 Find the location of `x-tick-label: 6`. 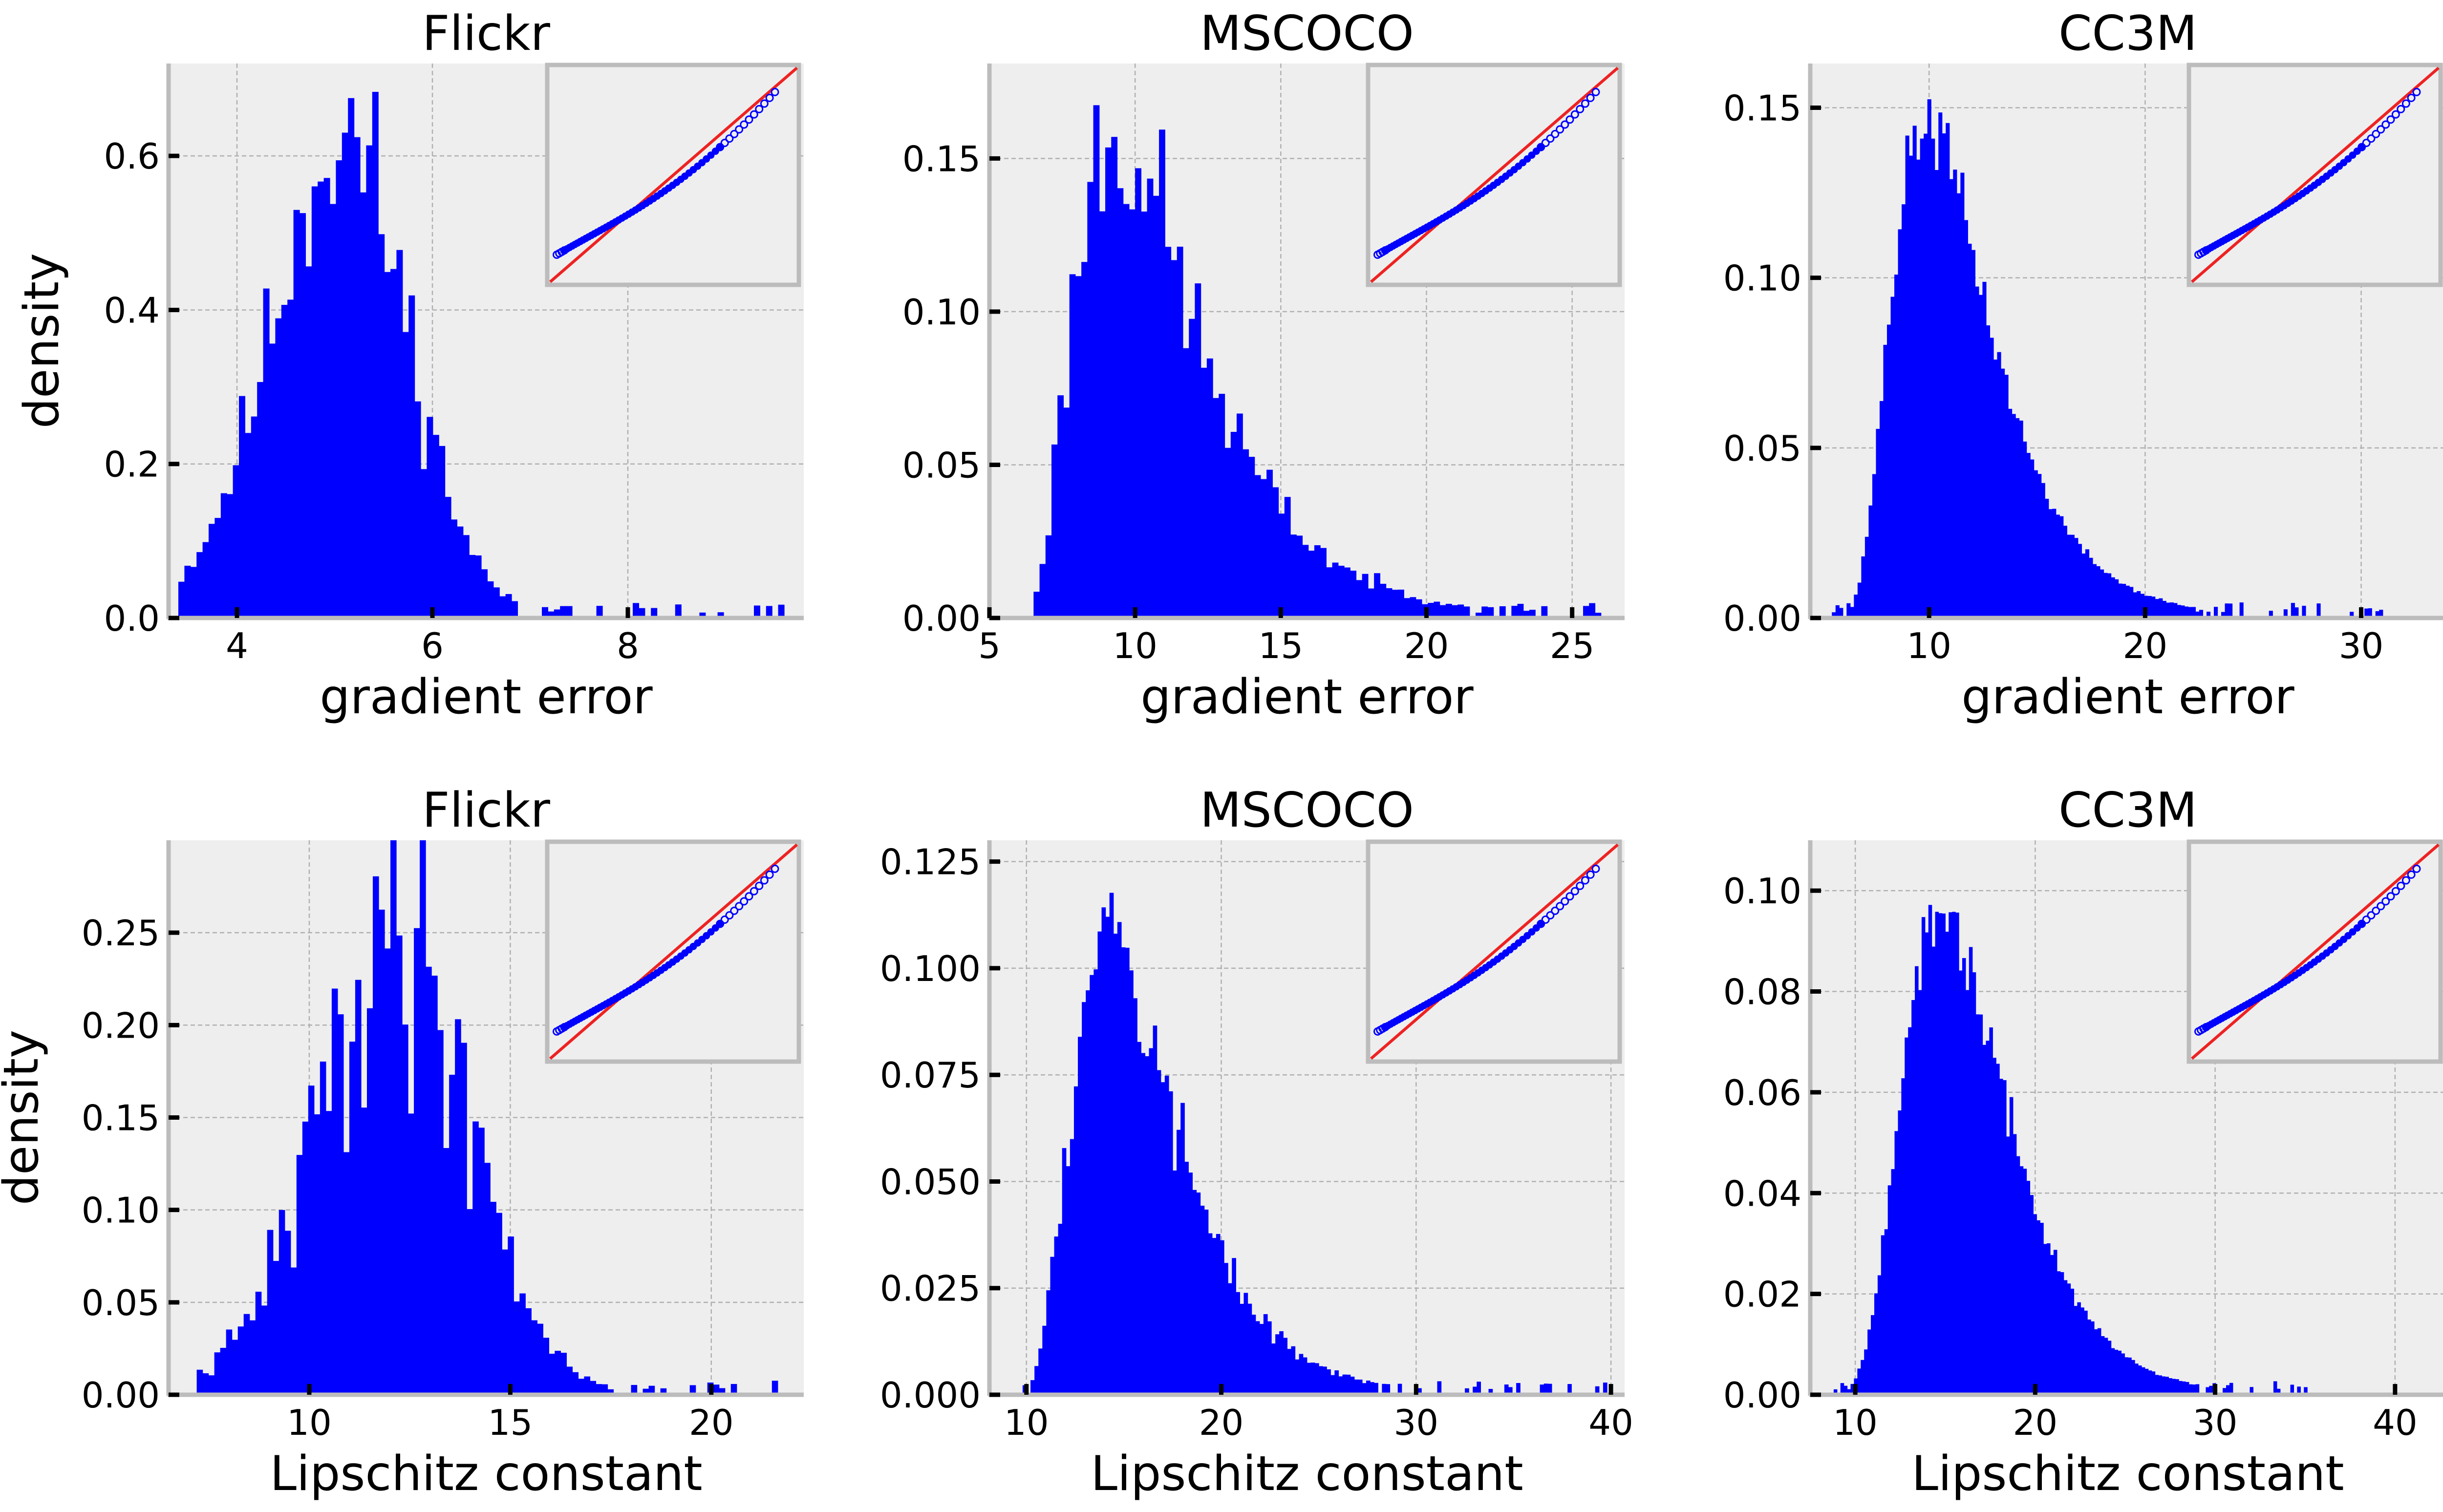

x-tick-label: 6 is located at coordinates (432, 645).